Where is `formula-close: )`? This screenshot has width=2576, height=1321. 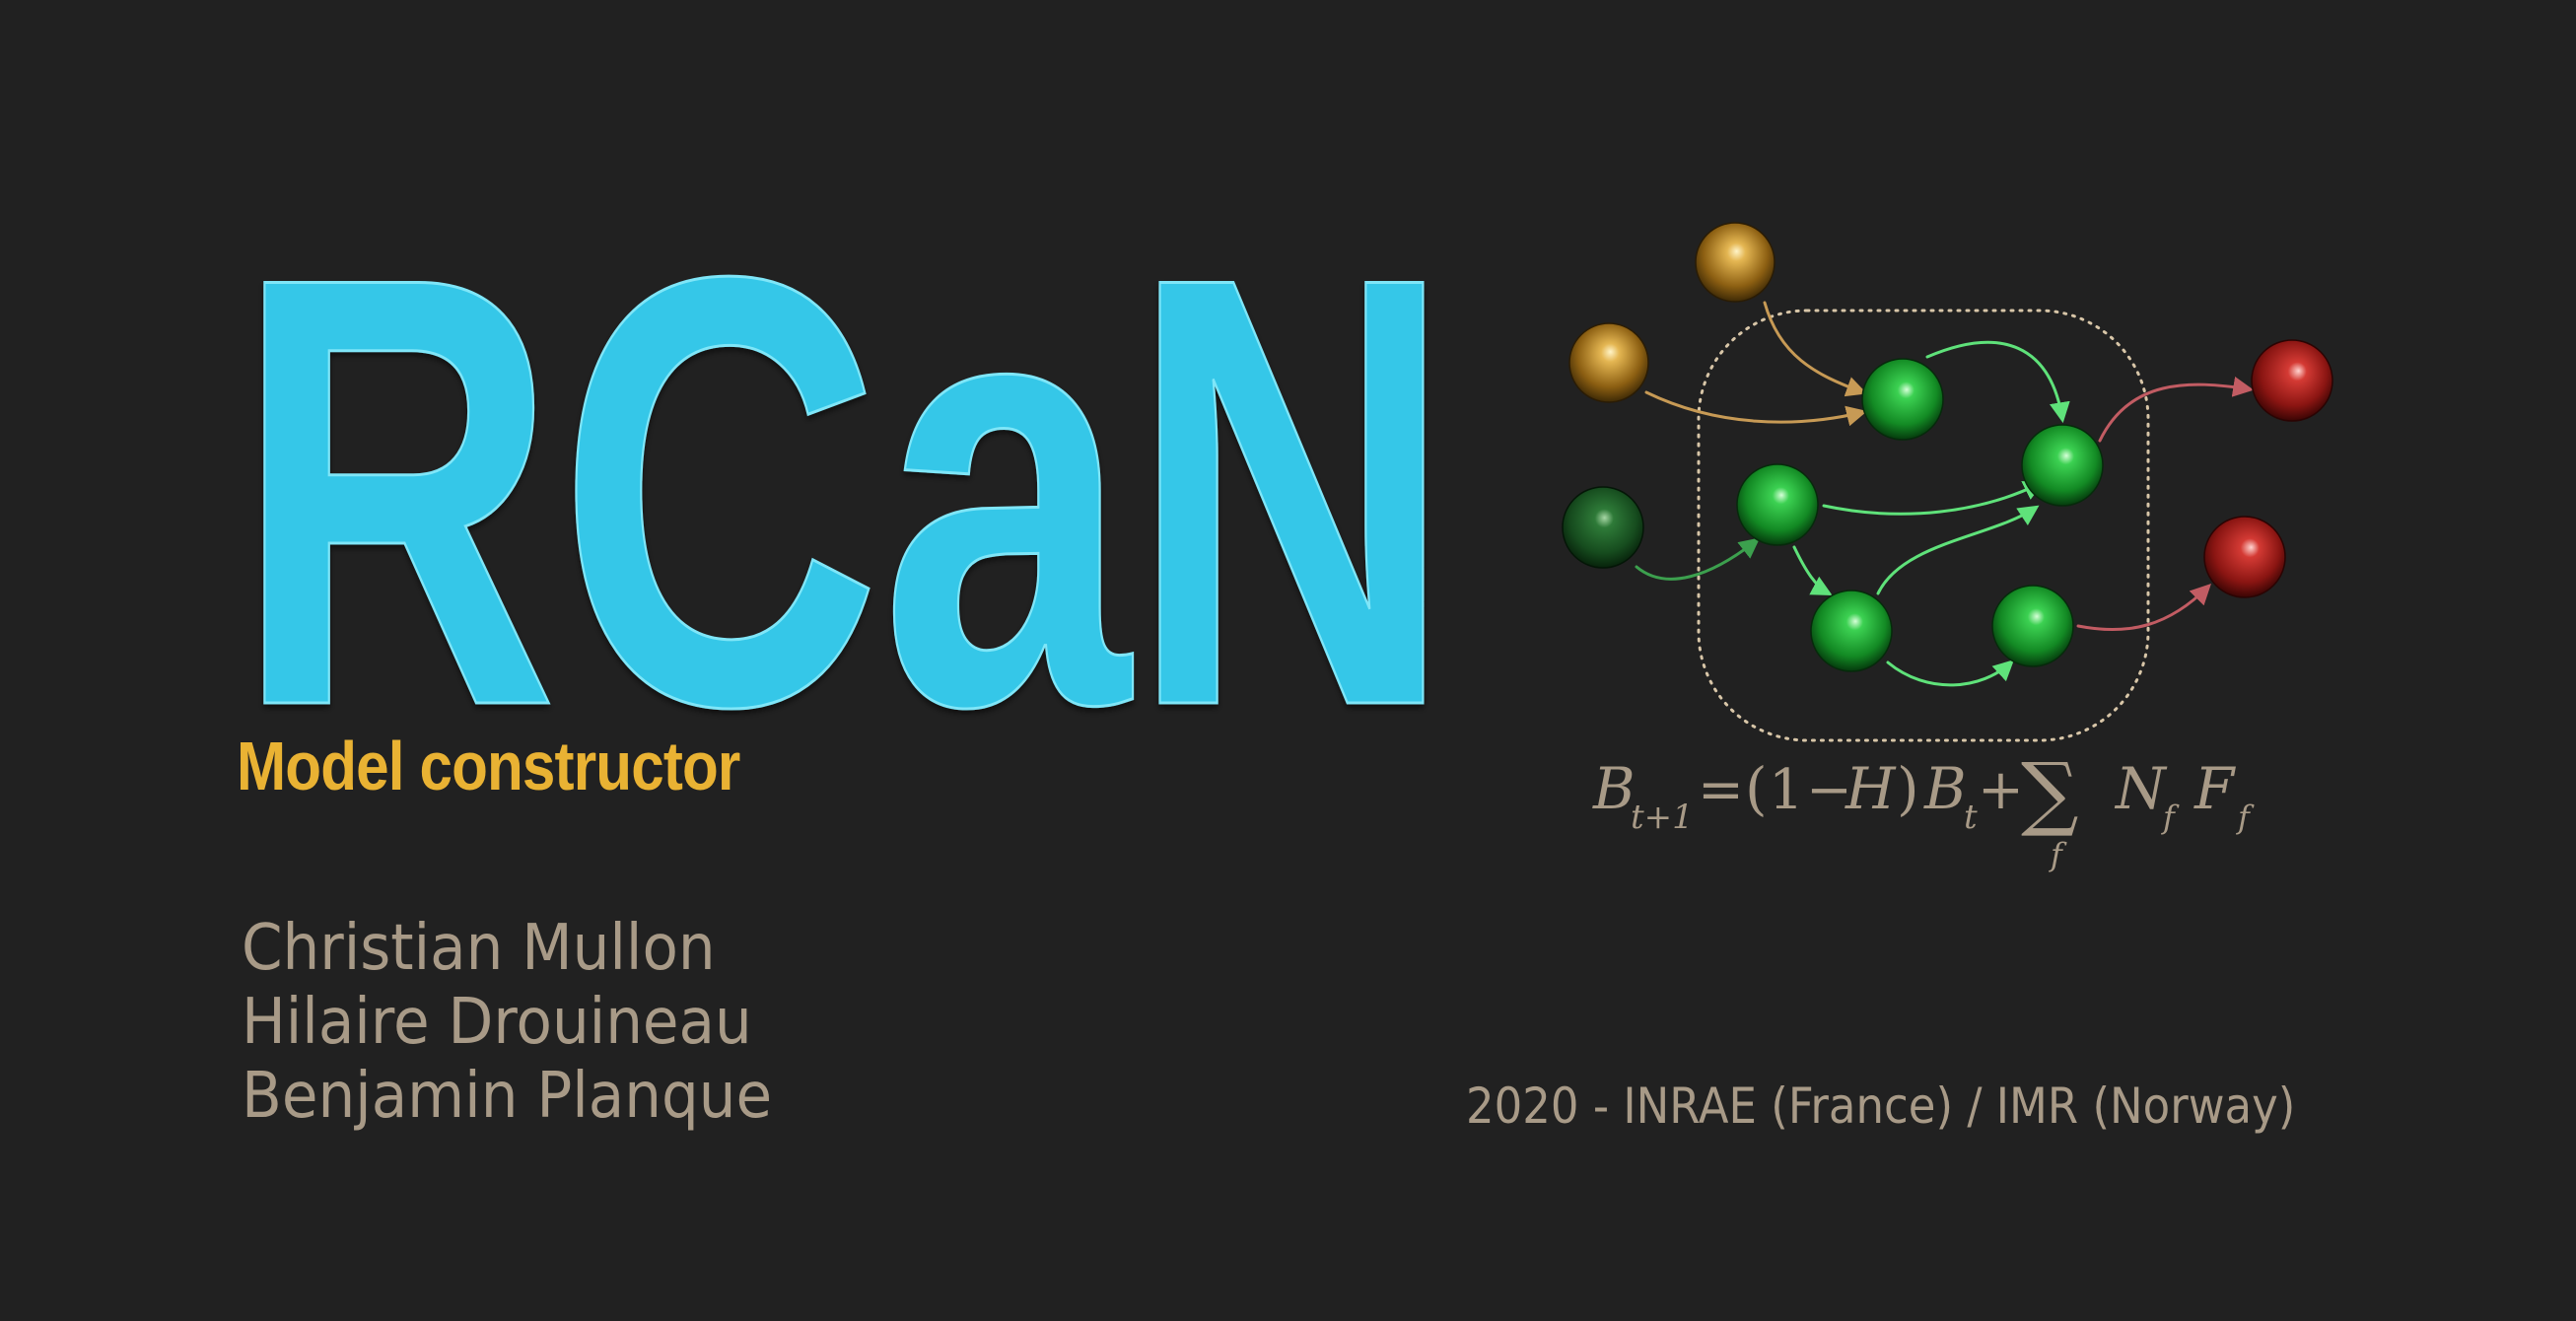
formula-close: ) is located at coordinates (1908, 788).